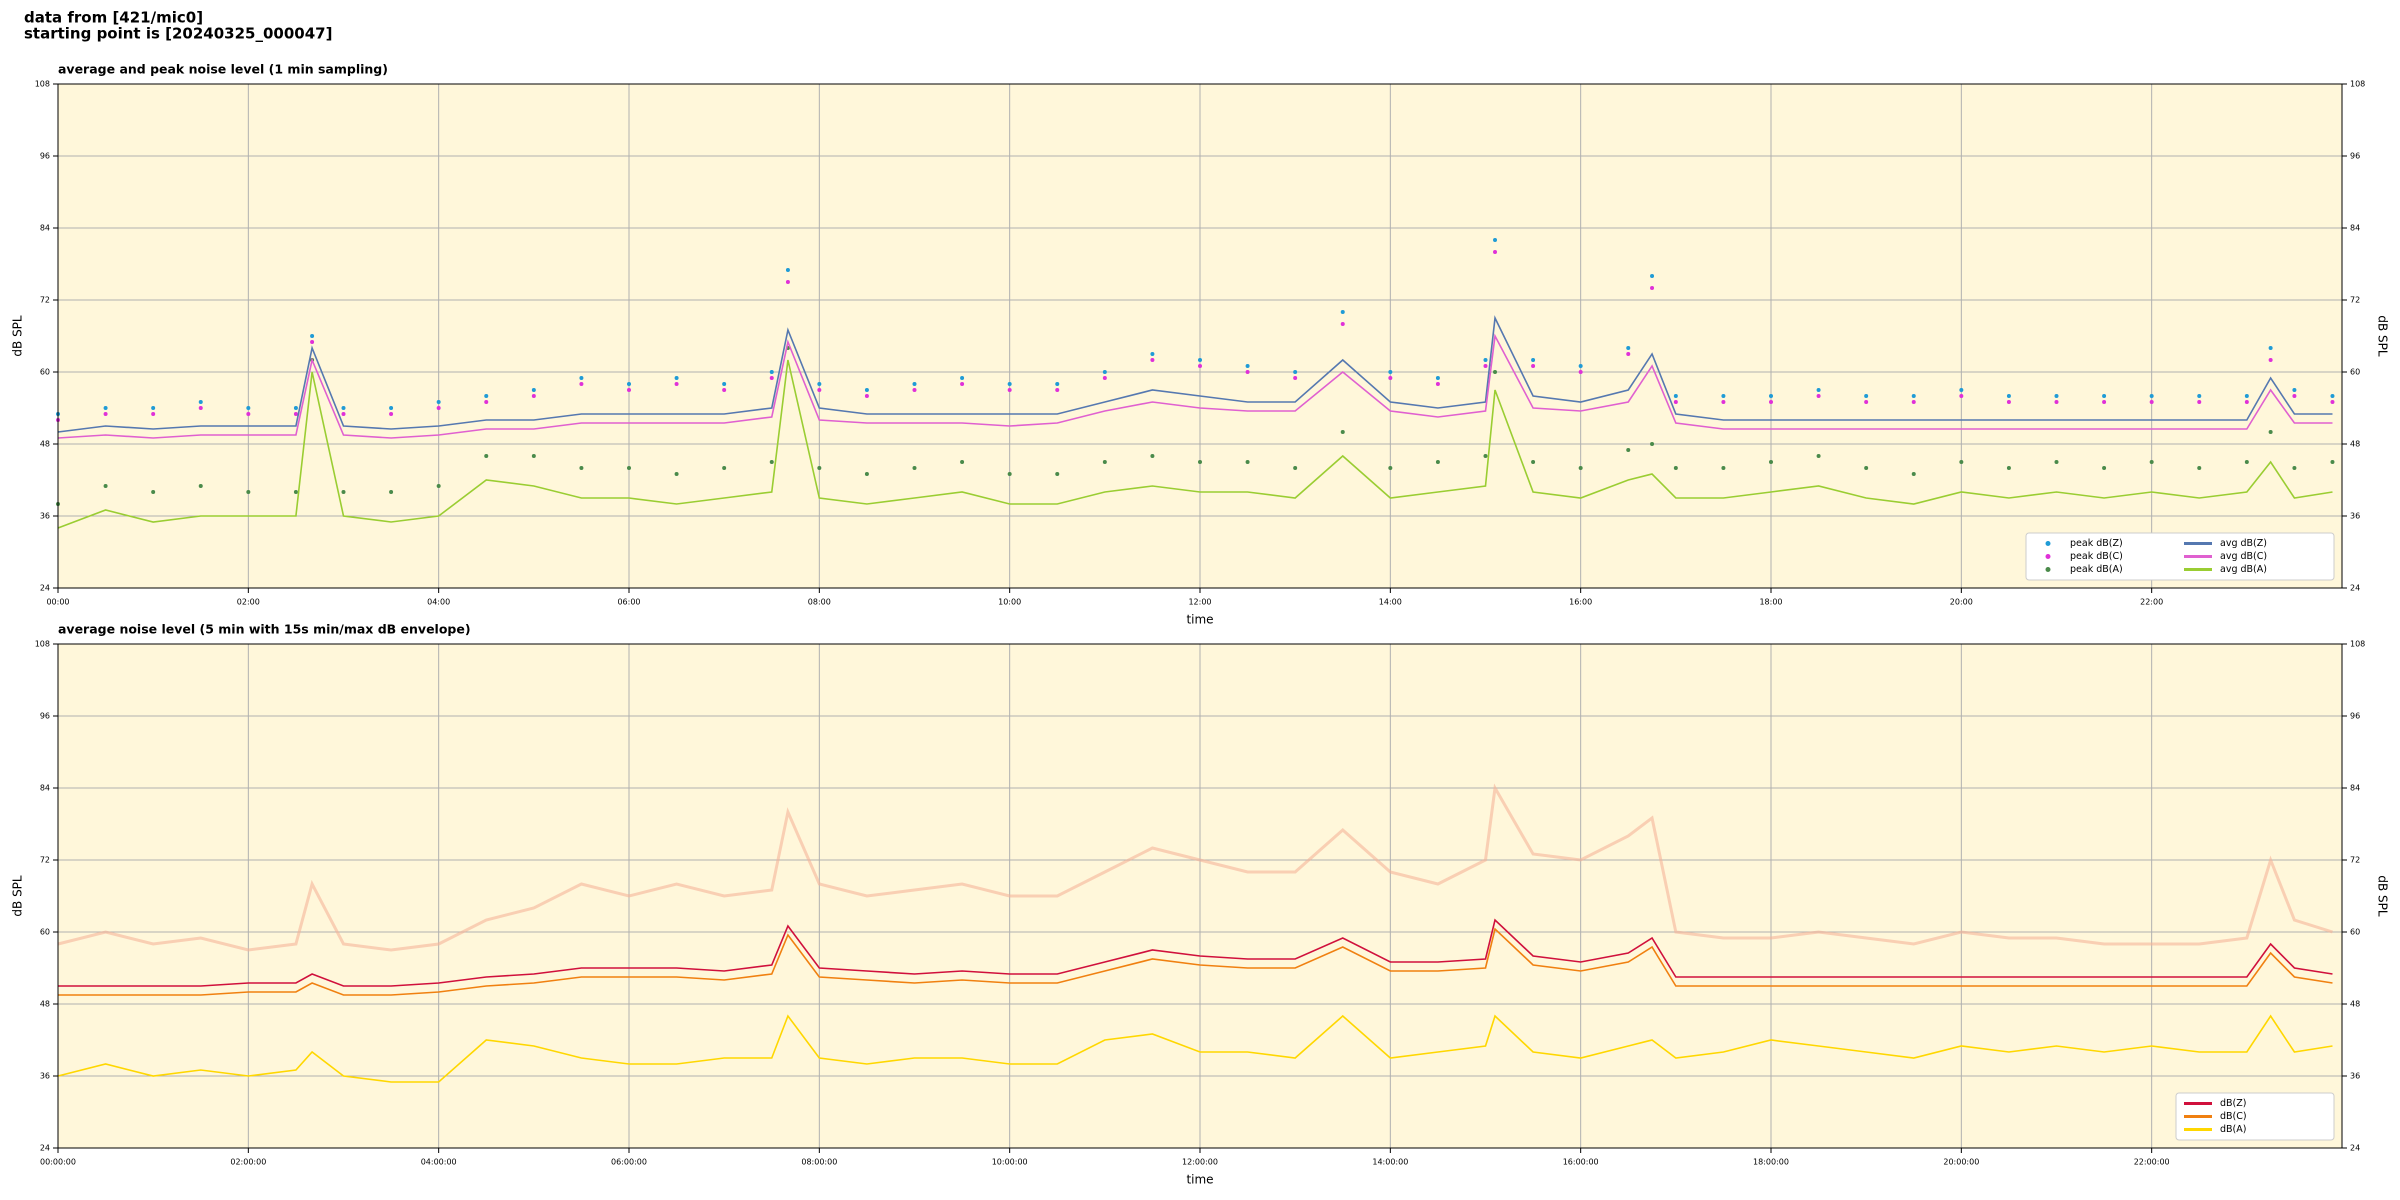 This screenshot has height=1200, width=2400. Describe the element at coordinates (1771, 1162) in the screenshot. I see `x-tick-label: 18:00:00` at that location.